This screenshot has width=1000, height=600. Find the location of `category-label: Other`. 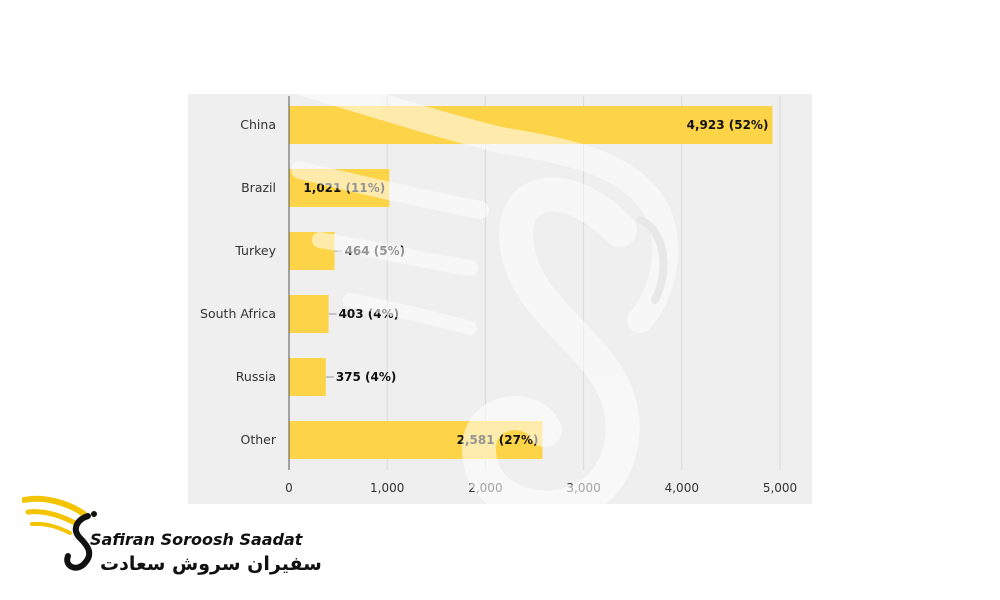

category-label: Other is located at coordinates (259, 439).